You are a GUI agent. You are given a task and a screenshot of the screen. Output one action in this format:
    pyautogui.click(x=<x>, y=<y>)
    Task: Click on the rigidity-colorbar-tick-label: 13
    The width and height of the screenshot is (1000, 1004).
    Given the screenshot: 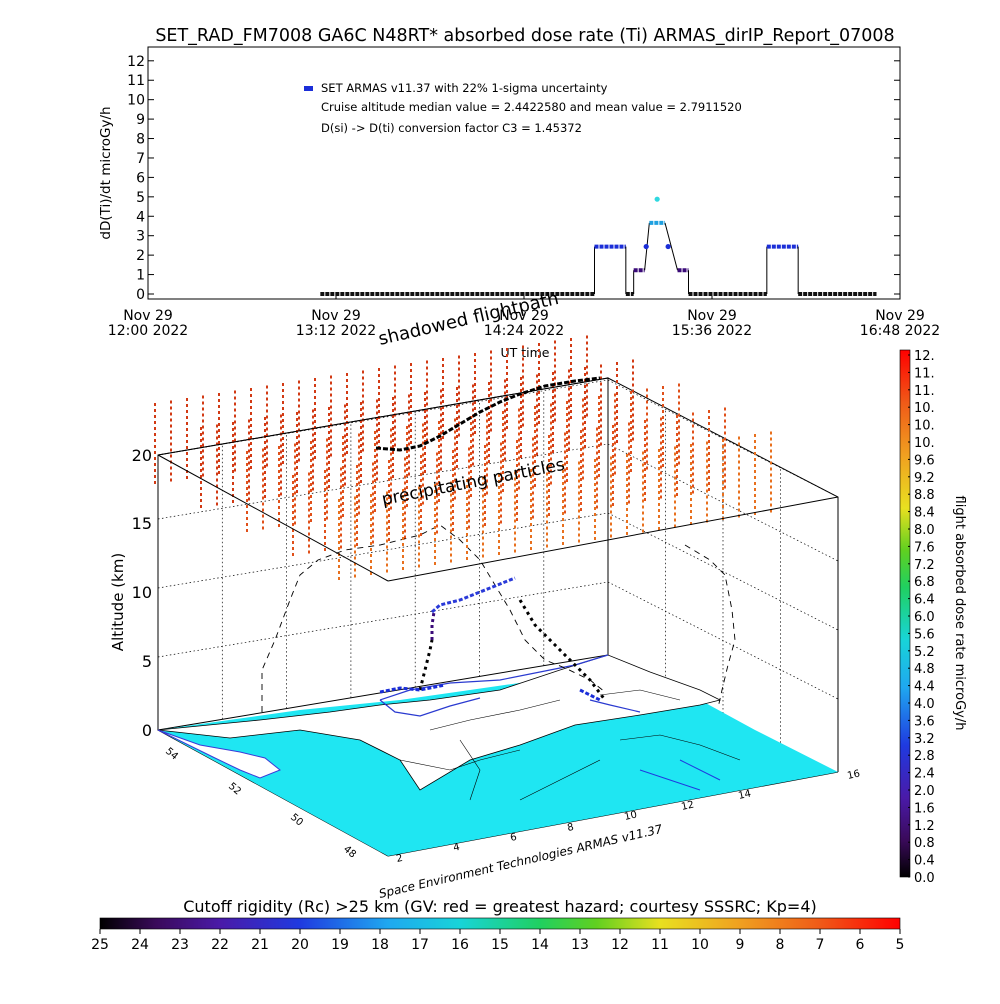 What is the action you would take?
    pyautogui.click(x=580, y=945)
    